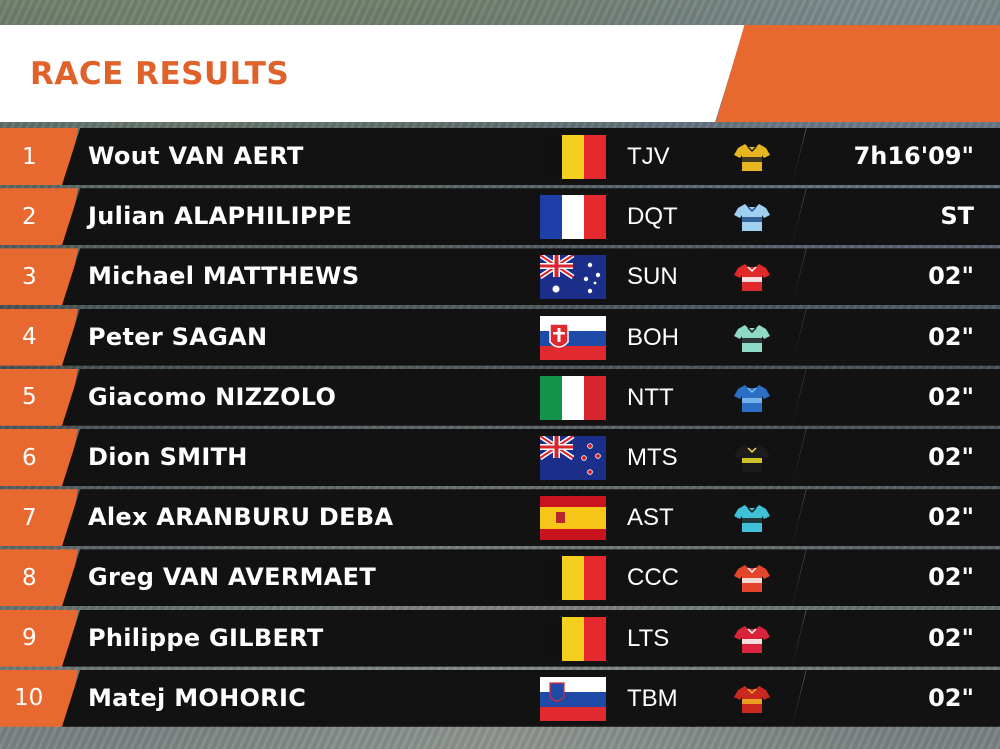 This screenshot has width=1000, height=749. Describe the element at coordinates (500, 578) in the screenshot. I see `result-row: 8 Greg VAN AVERMAET CCC 02"` at that location.